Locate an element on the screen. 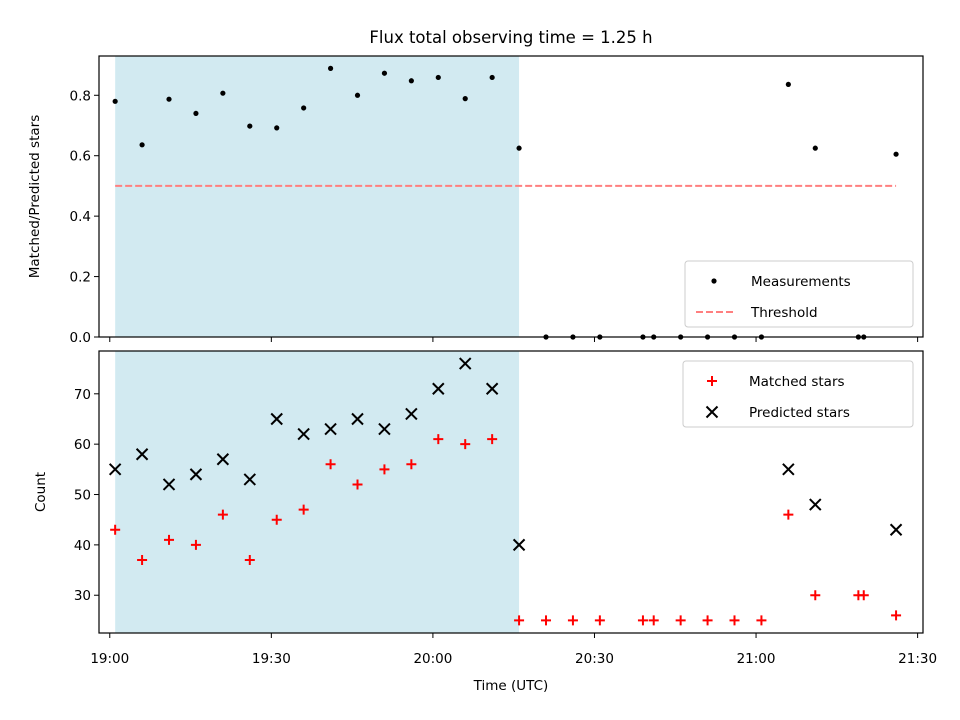 The image size is (960, 720). legend-label: Matched stars is located at coordinates (797, 382).